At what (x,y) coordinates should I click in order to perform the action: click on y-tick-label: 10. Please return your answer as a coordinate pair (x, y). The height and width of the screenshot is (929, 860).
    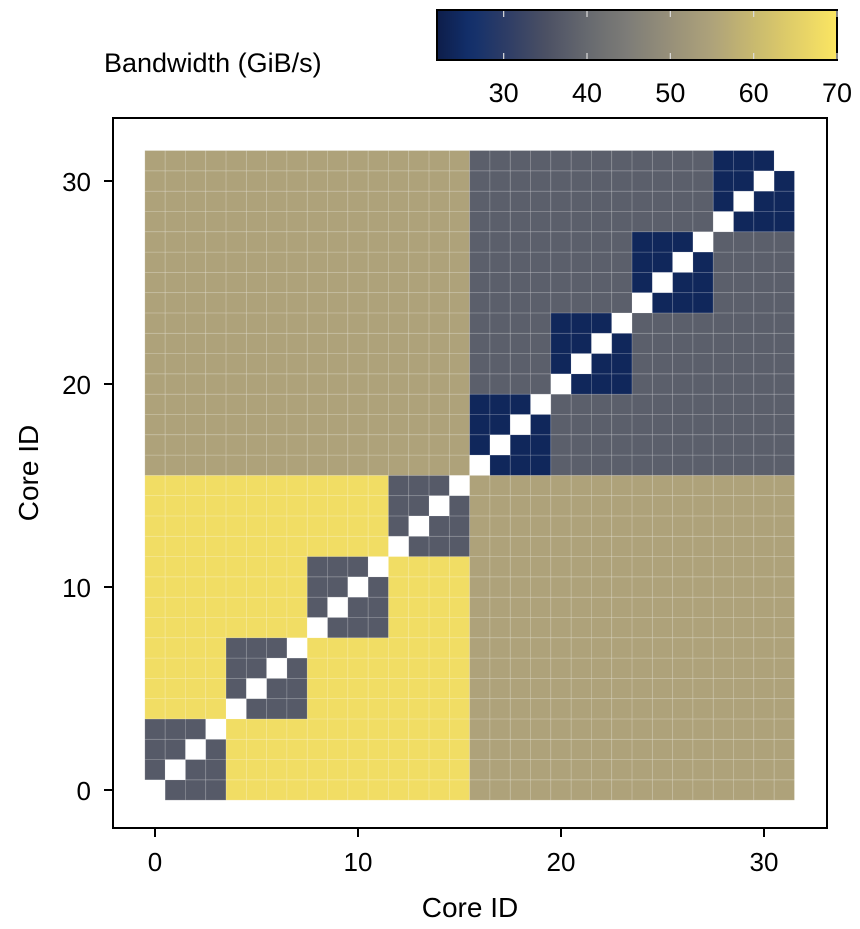
    Looking at the image, I should click on (76, 588).